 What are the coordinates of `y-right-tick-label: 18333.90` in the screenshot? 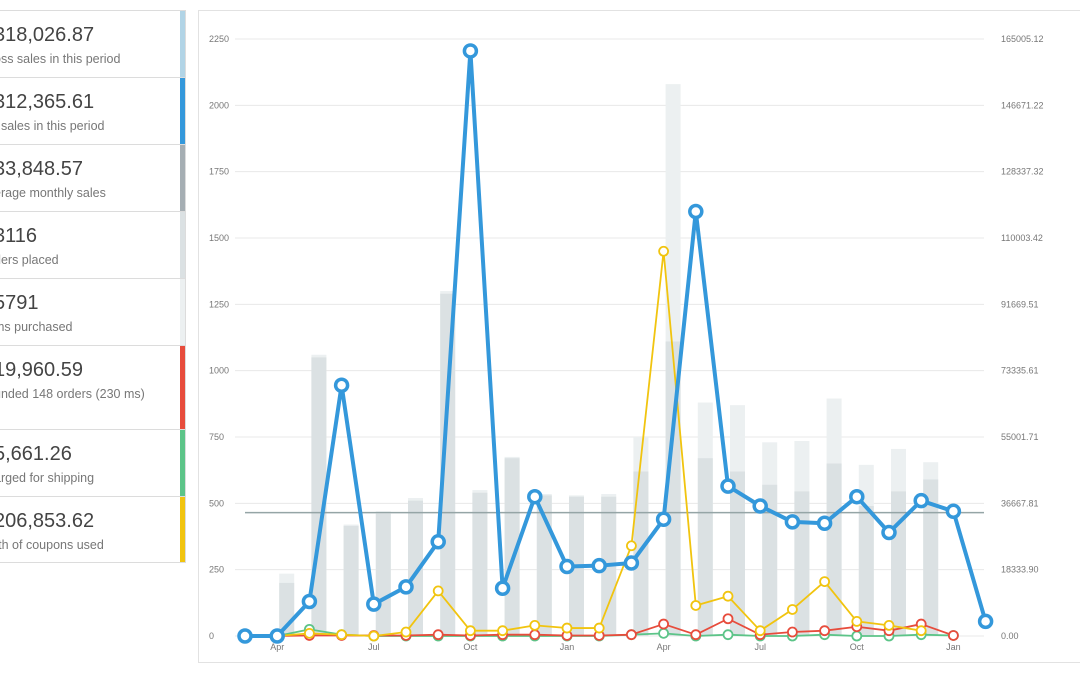 It's located at (1020, 570).